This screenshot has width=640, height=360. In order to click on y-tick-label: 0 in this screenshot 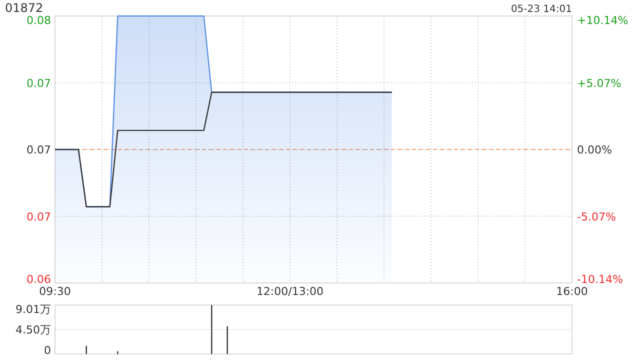, I will do `click(47, 350)`.